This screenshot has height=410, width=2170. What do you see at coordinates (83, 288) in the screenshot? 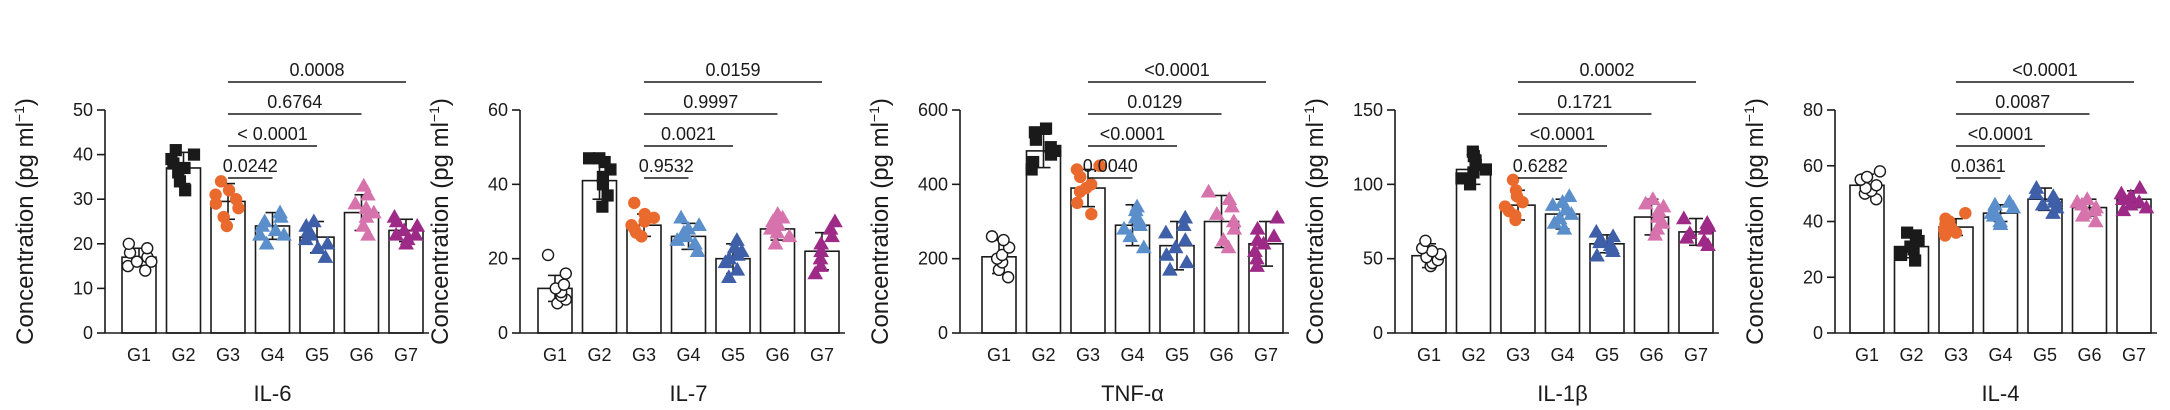
I see `y-tick-label: 10` at bounding box center [83, 288].